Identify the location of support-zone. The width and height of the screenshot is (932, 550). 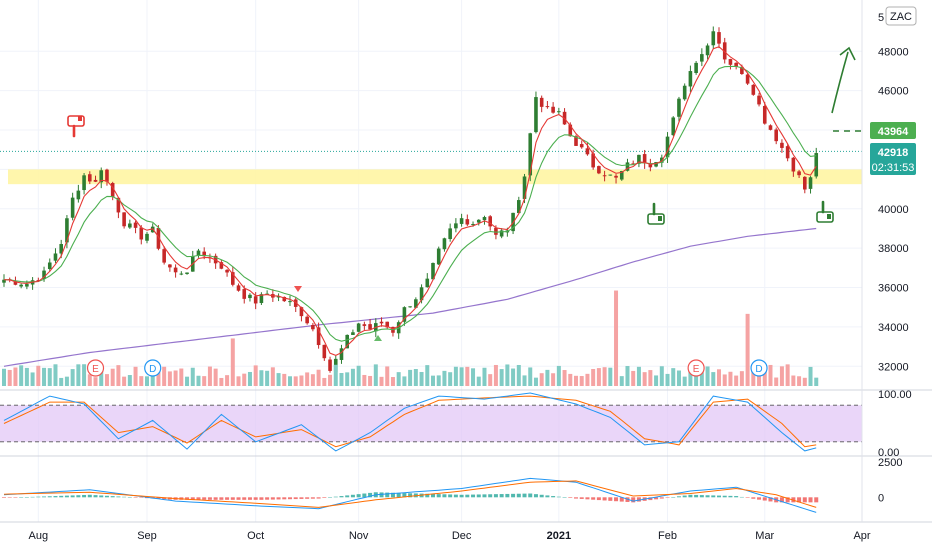
(435, 177).